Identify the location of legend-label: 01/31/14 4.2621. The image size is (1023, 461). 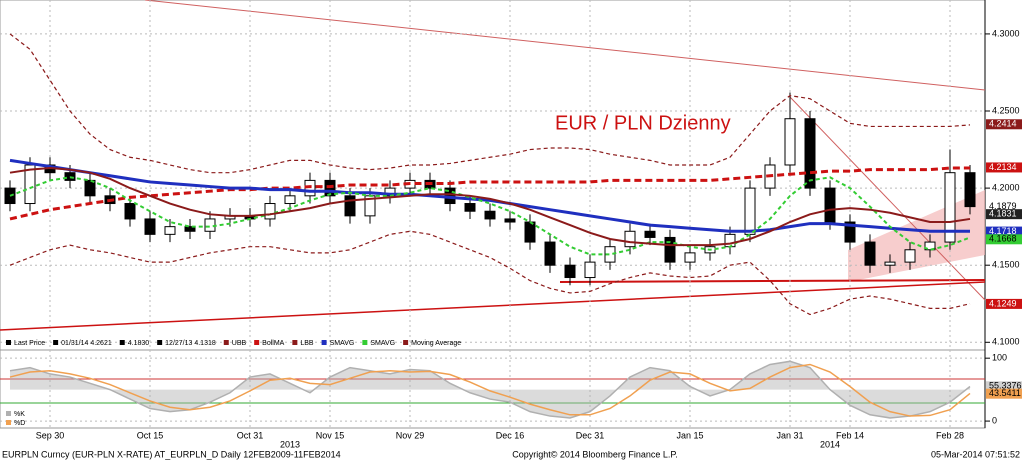
(86, 343).